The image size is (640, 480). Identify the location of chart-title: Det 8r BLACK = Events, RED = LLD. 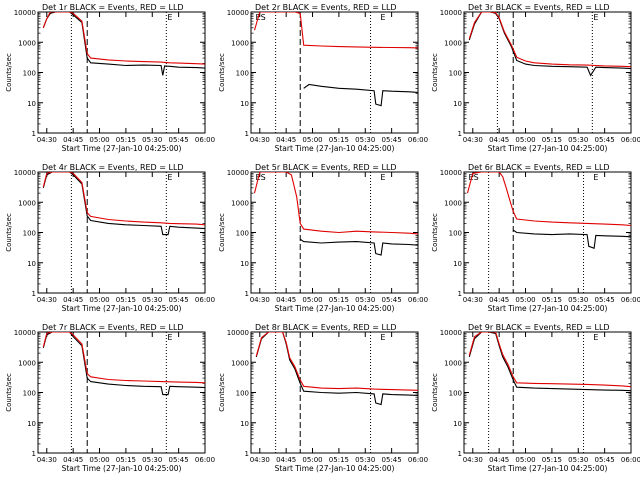
(326, 327).